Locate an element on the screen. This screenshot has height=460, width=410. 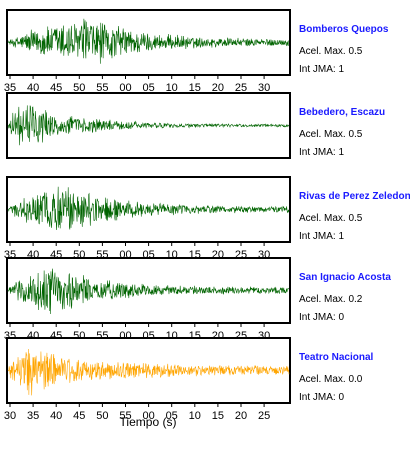
station-name: Bebedero, Escazu is located at coordinates (342, 112).